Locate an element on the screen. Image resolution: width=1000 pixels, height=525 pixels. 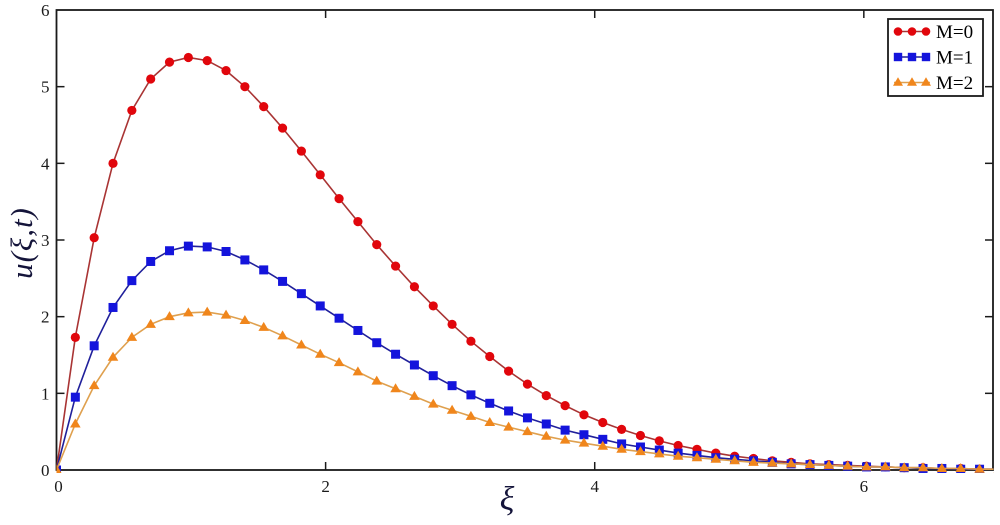
legend: M=0 M=1 M=2 is located at coordinates (935, 57).